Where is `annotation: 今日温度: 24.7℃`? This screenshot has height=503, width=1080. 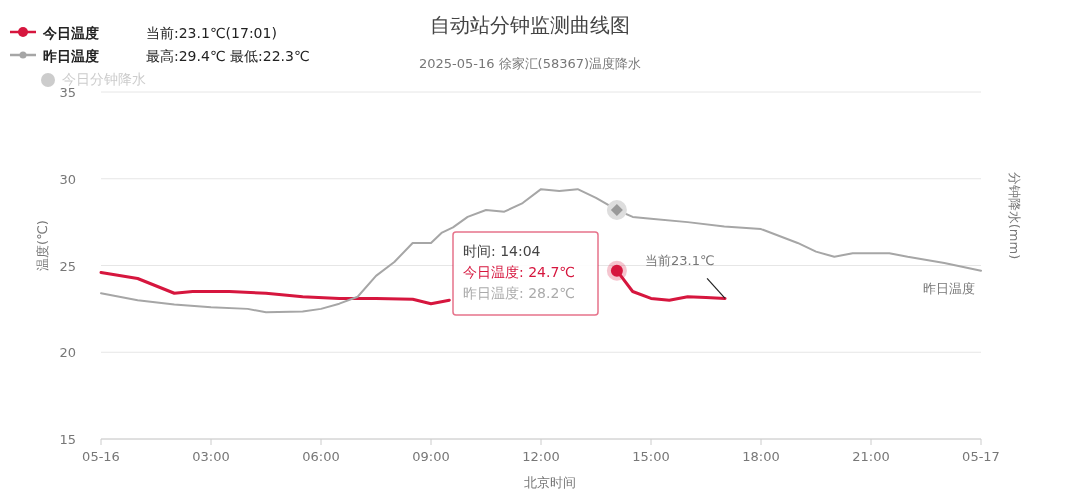
annotation: 今日温度: 24.7℃ is located at coordinates (519, 272).